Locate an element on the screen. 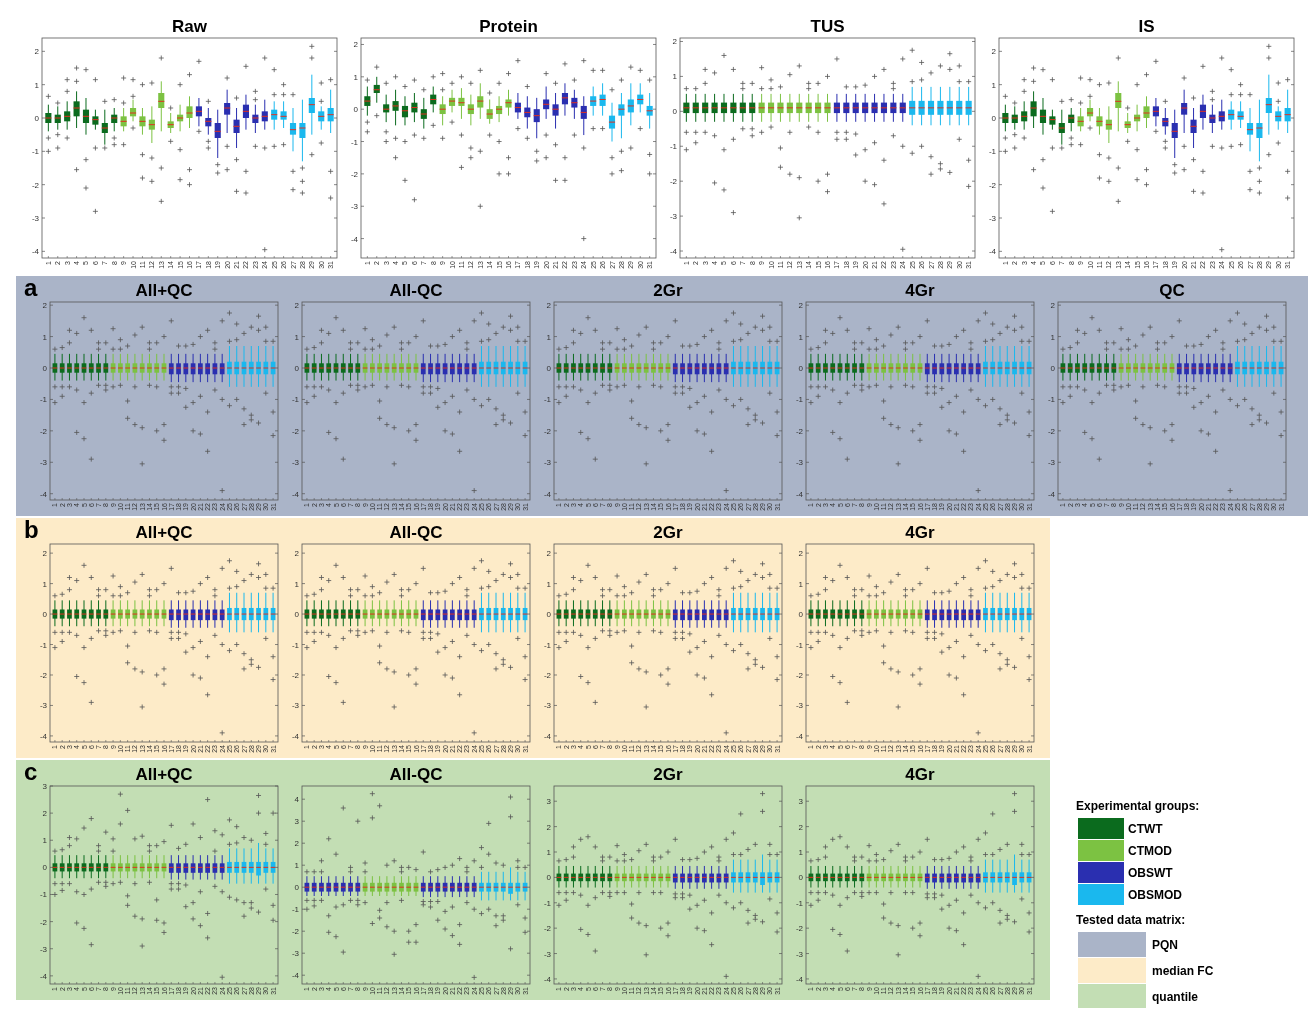 This screenshot has width=1312, height=1011. chart-title: IS is located at coordinates (1146, 26).